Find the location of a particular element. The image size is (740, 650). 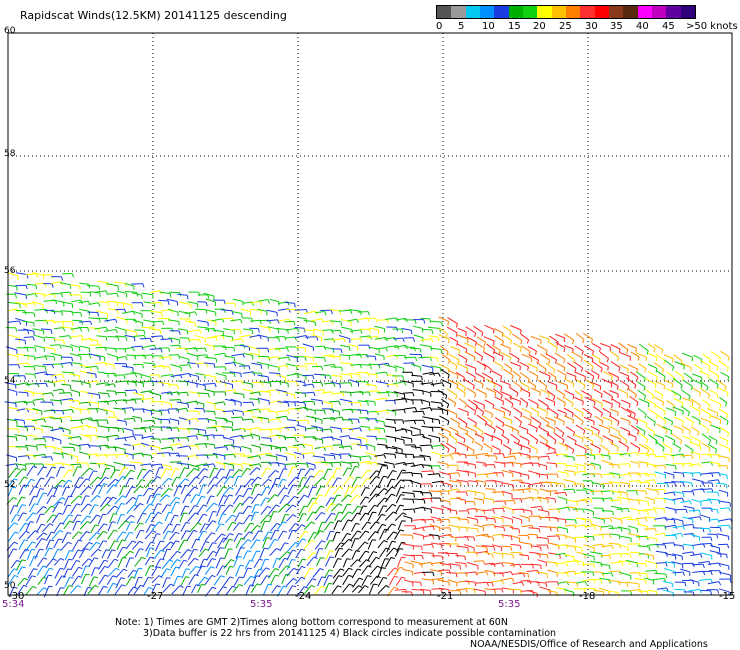

legend-label-5: 5 is located at coordinates (461, 26).